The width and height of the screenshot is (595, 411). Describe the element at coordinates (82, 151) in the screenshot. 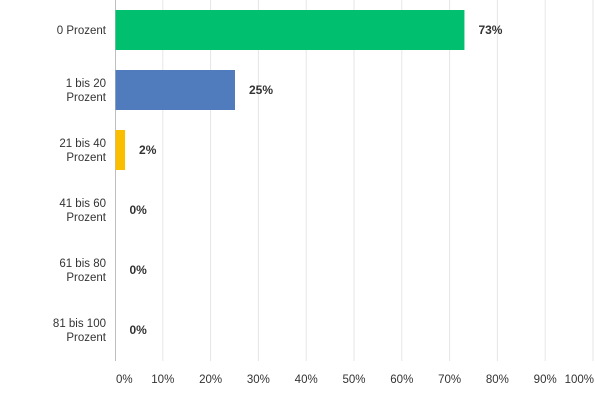

I see `category-label: 21 bis 40 Prozent` at that location.